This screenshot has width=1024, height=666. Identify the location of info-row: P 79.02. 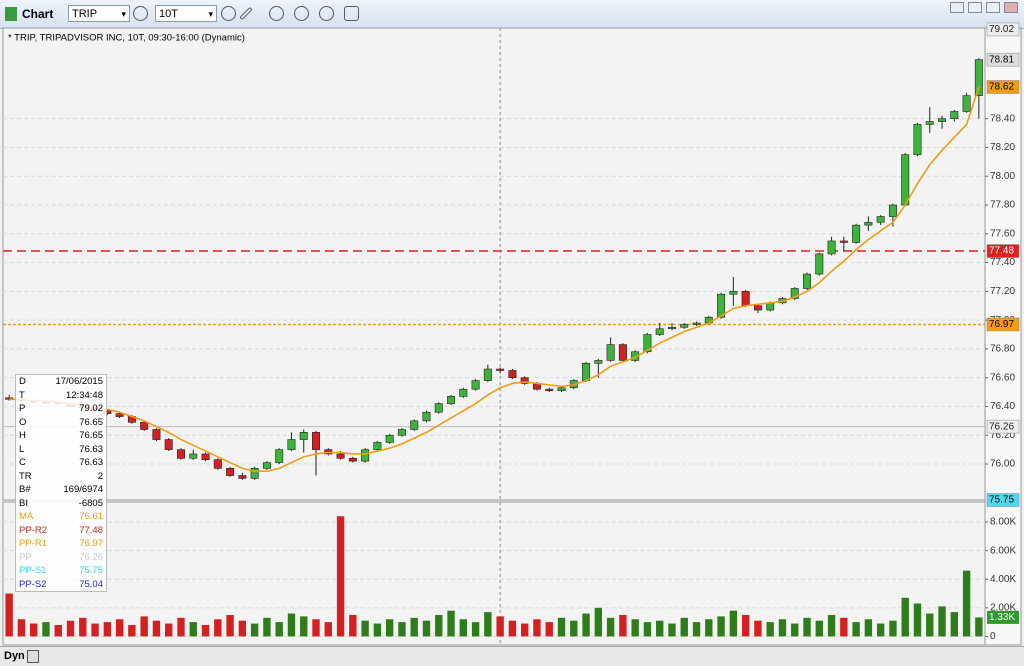
(61, 409).